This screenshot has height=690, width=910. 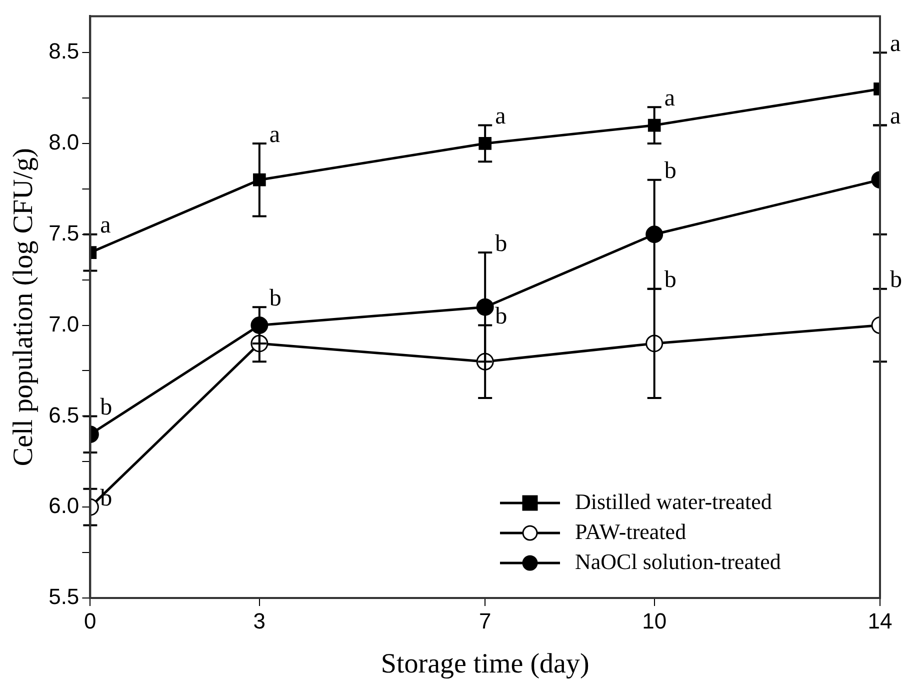 What do you see at coordinates (64, 142) in the screenshot?
I see `y-tick-label: 8.0` at bounding box center [64, 142].